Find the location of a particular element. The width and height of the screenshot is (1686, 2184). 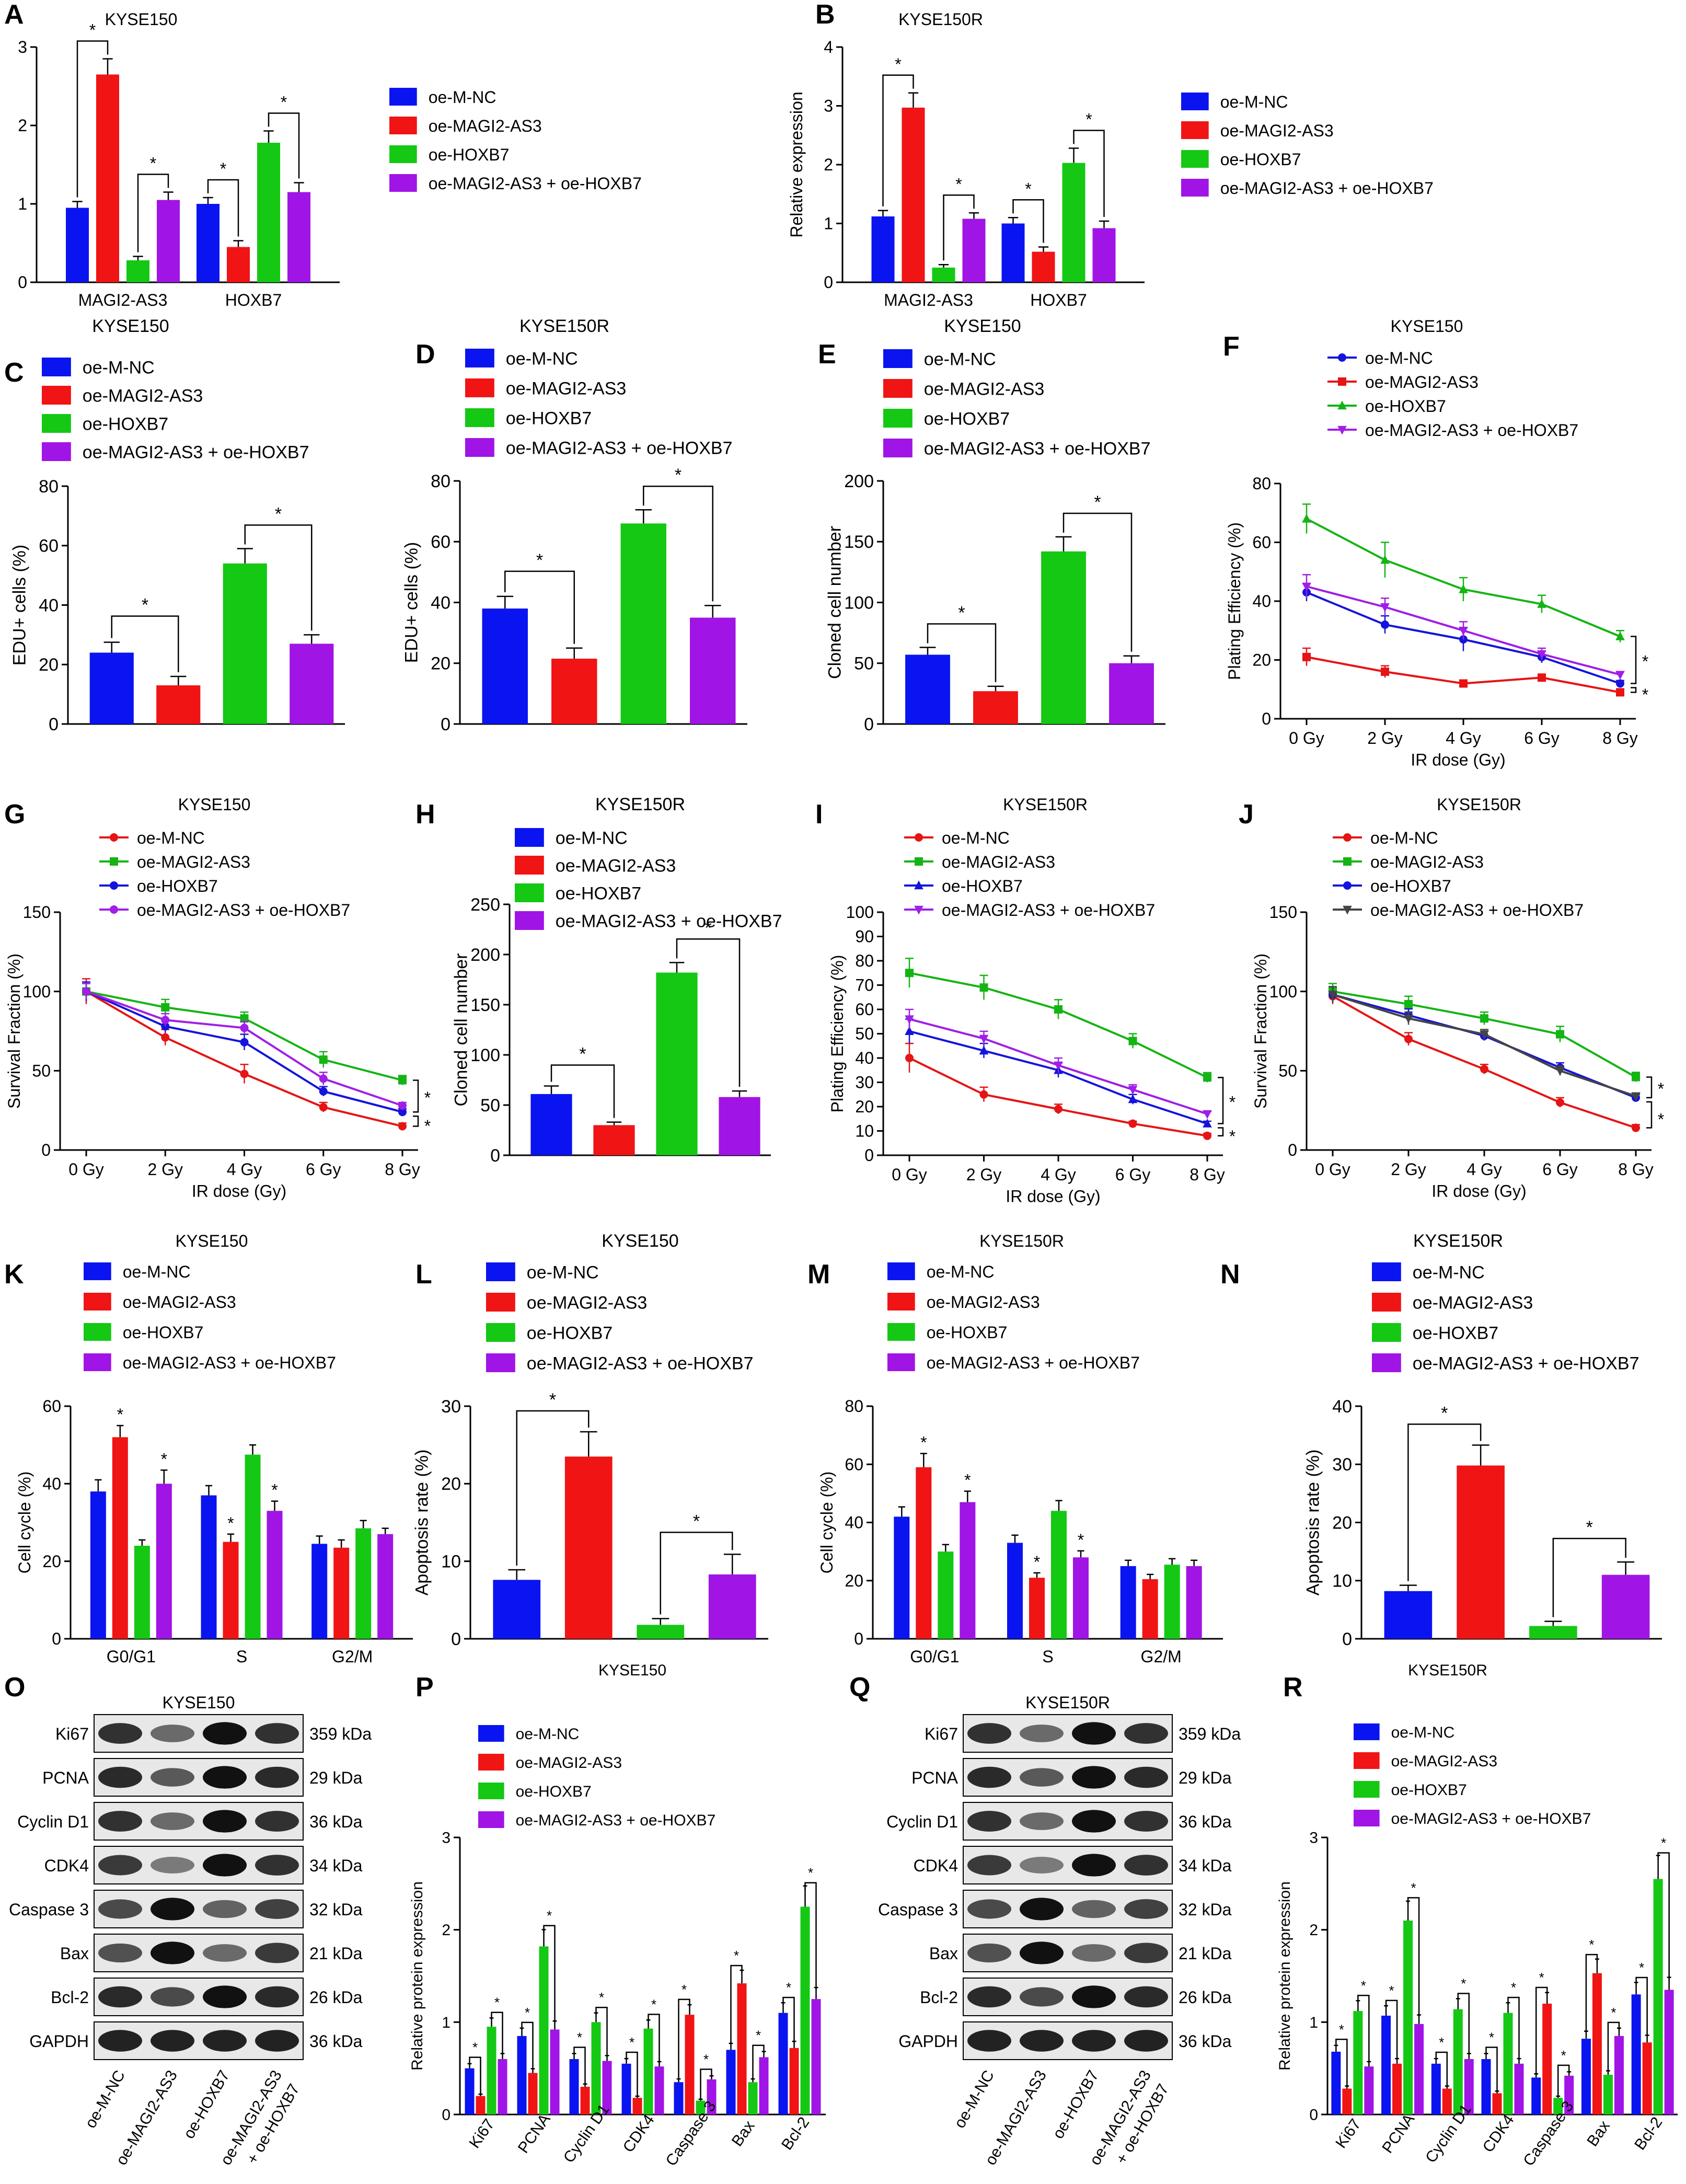

y-axis-label: Apoptosis rate (%) is located at coordinates (422, 1523).